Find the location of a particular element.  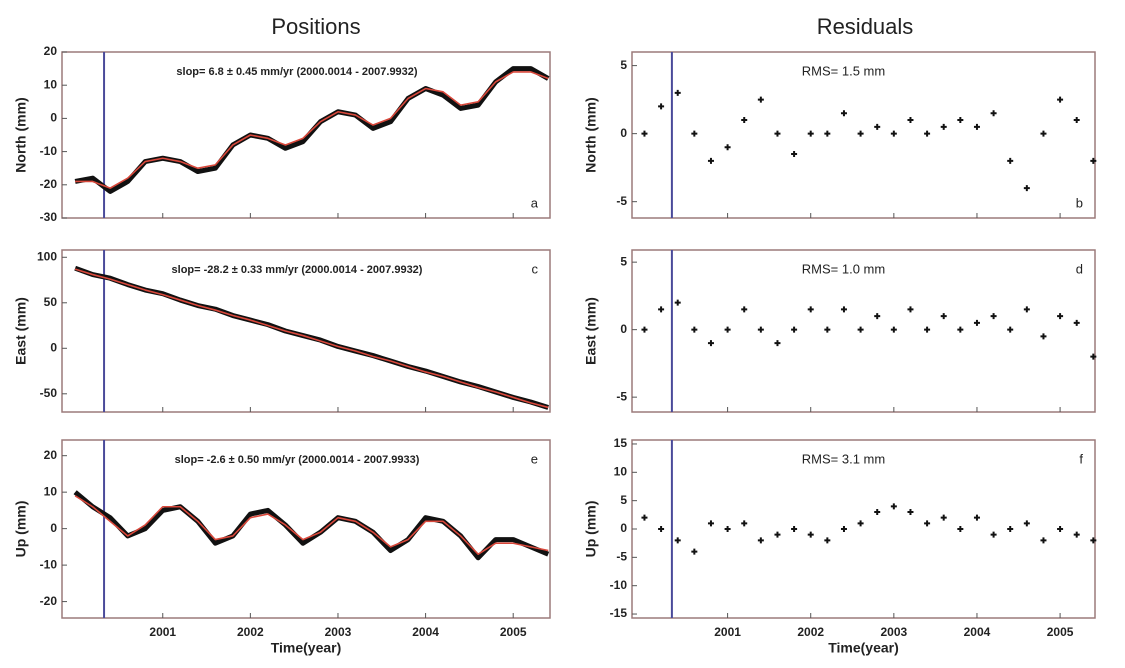

x-axis-label: Time(year) is located at coordinates (306, 648).